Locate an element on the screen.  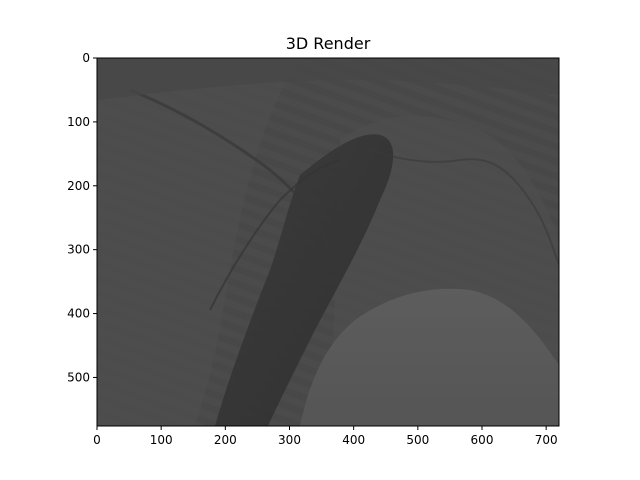
x-tick-label: 600 is located at coordinates (482, 440).